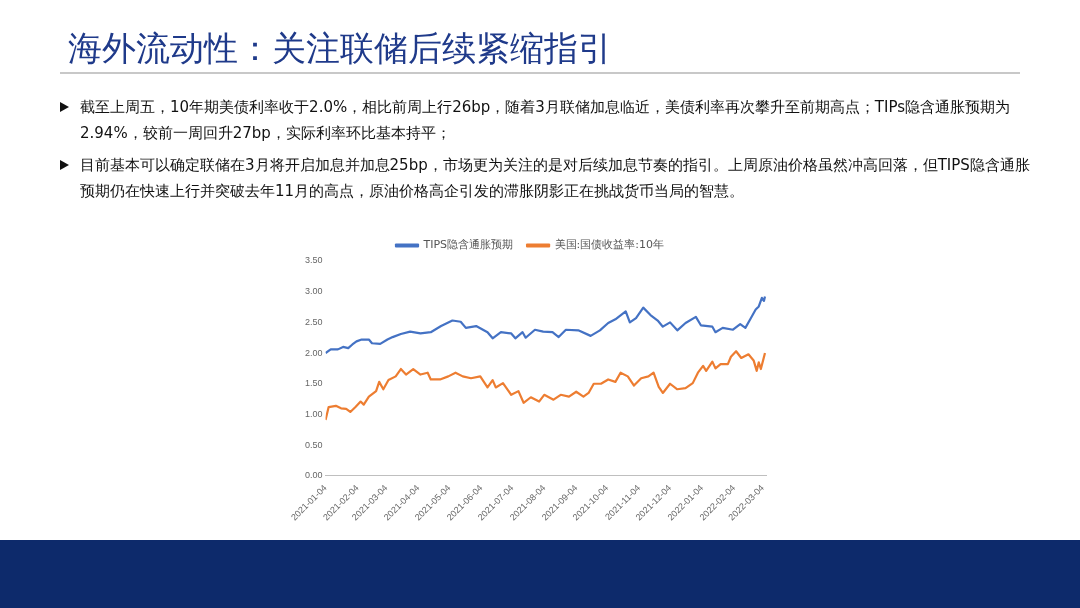  What do you see at coordinates (555, 178) in the screenshot?
I see `text: 目前基本可以确定联储在3月将开启加息并加息25bp，市场更为关注的是对后续加息节奏的指引。上周原油价格虽然冲高回落，但TIPS隐含通胀预期仍在快速上行并突破去年11月的高点，原油价格高企引发的滞胀阴影正在挑战货币当局的智慧。` at bounding box center [555, 178].